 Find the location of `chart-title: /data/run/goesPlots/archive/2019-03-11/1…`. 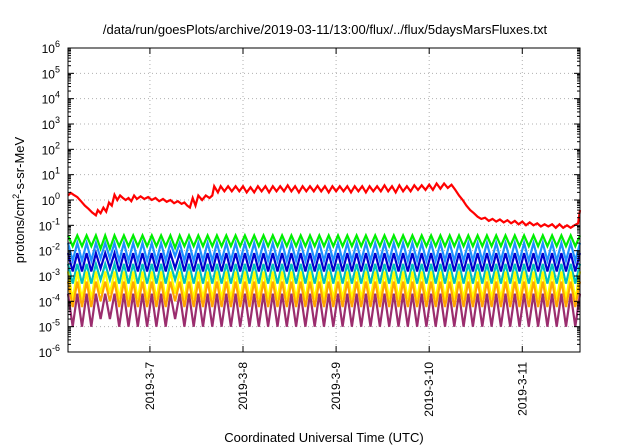

chart-title: /data/run/goesPlots/archive/2019-03-11/1… is located at coordinates (325, 29).